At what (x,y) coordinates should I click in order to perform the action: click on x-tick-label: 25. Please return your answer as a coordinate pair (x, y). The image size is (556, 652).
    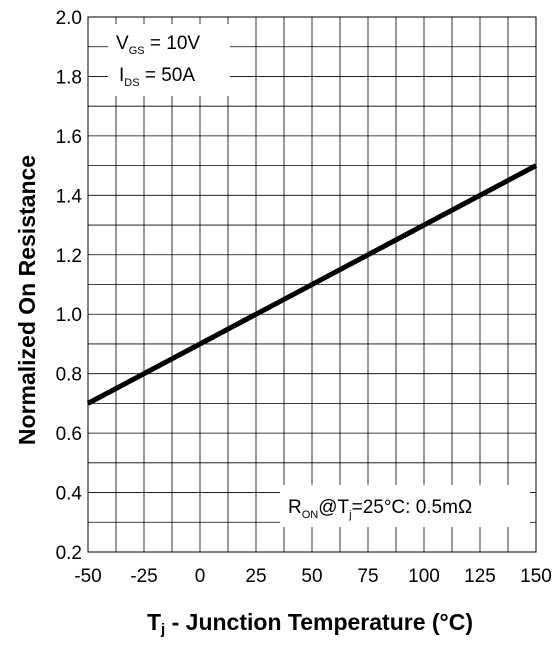
    Looking at the image, I should click on (255, 576).